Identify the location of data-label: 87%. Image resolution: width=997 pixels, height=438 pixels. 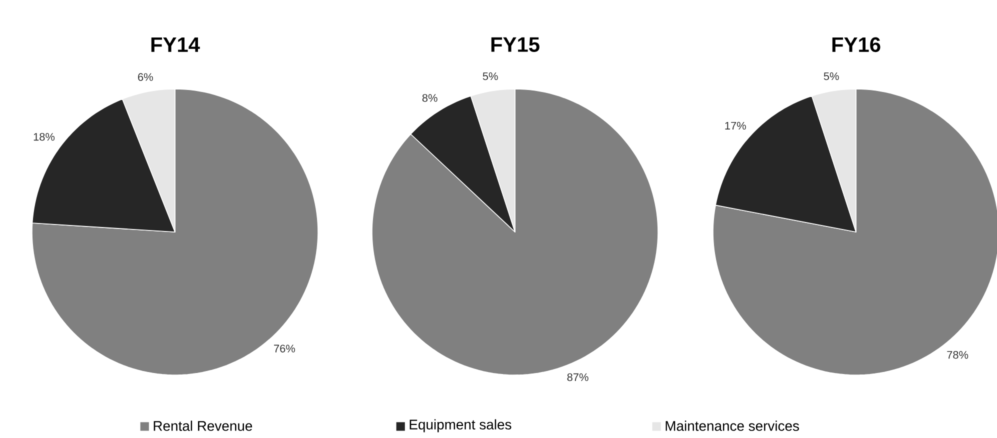
(577, 377).